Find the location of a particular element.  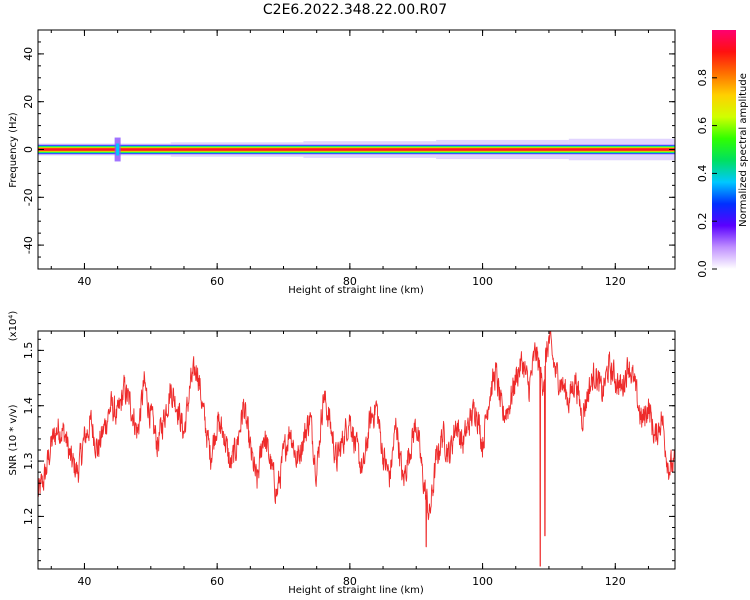

y-tick-label: 20 is located at coordinates (28, 102).